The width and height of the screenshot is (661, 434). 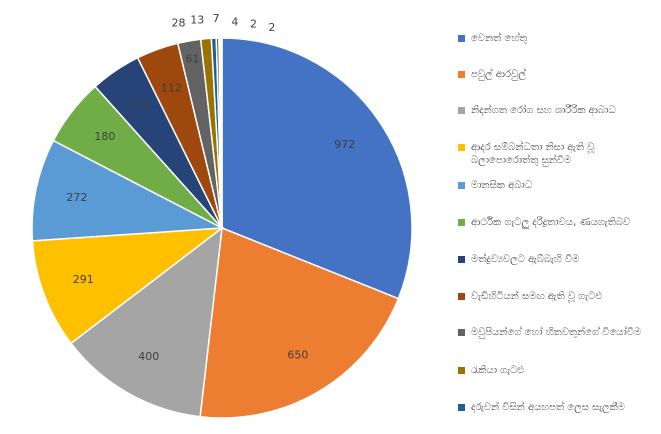 I want to click on data-label: 13, so click(x=197, y=19).